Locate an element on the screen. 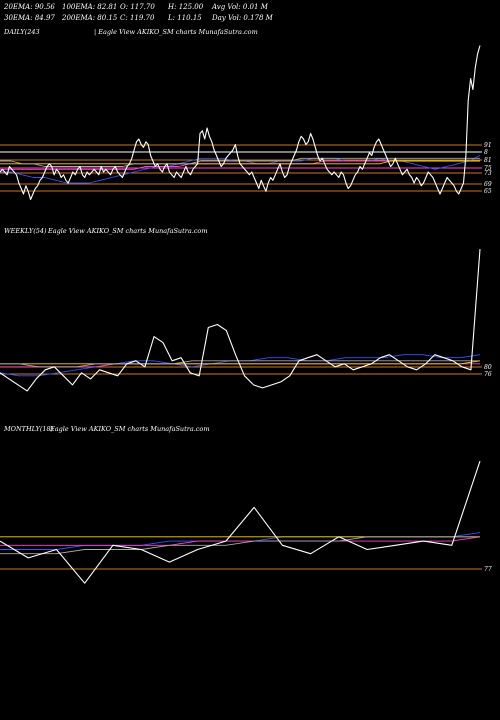  avg-vol-label: Avg Vol: 0.01 M is located at coordinates (240, 7).